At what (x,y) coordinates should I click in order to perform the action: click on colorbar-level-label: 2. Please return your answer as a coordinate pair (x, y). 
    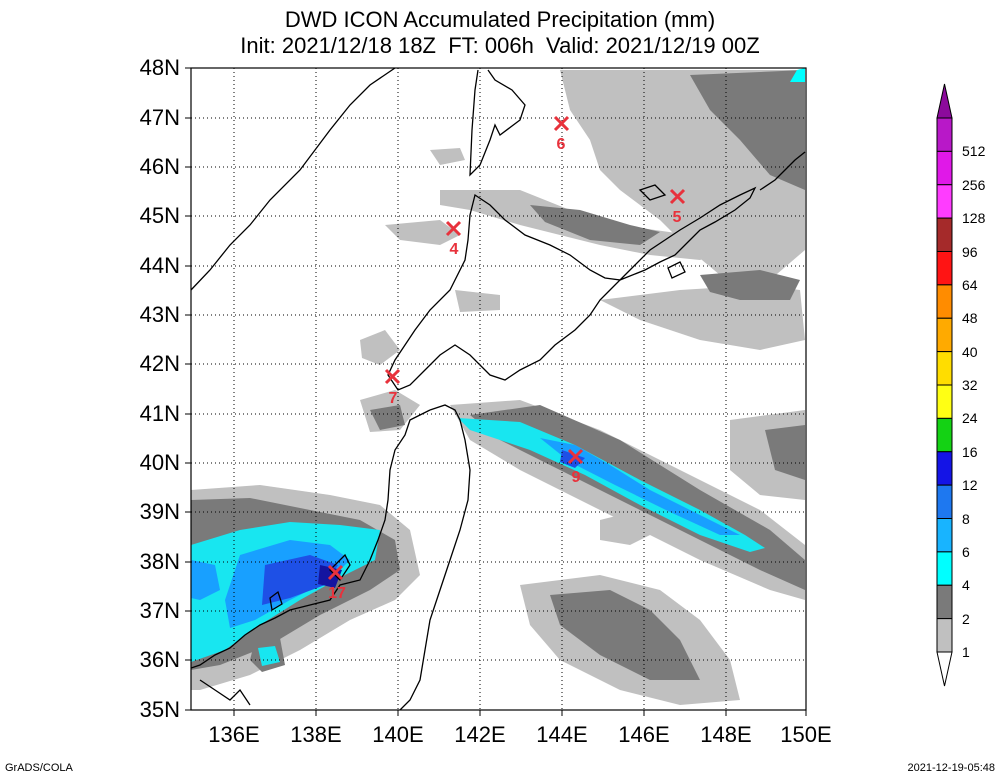
    Looking at the image, I should click on (966, 618).